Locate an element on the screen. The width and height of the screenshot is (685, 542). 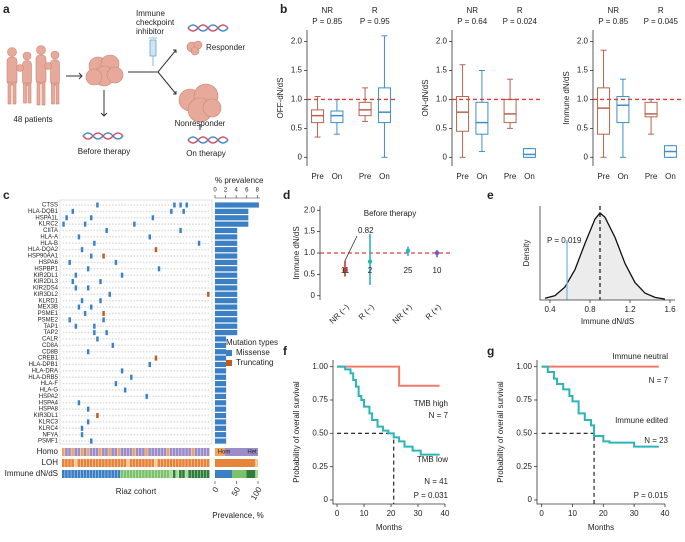
y-tick-label: 0 is located at coordinates (300, 156).